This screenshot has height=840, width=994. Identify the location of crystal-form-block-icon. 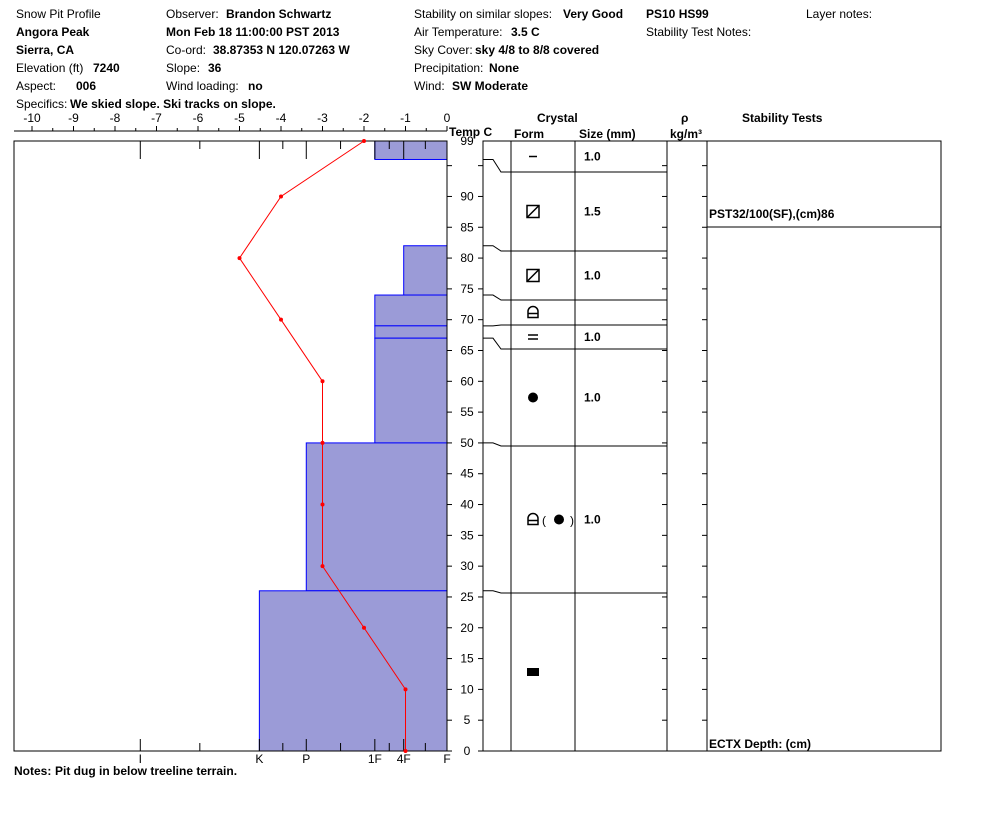
(533, 672).